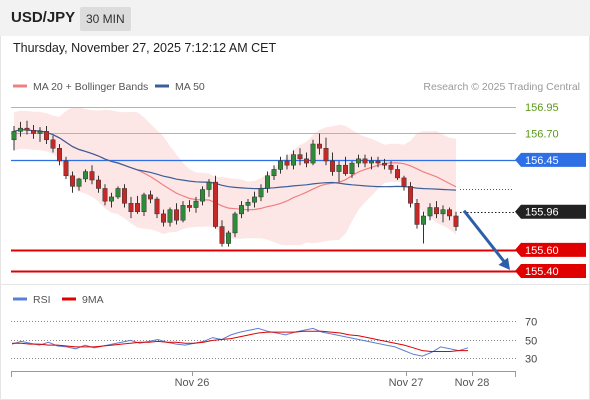 The height and width of the screenshot is (400, 590). I want to click on level-label-155.60: 155.60, so click(550, 249).